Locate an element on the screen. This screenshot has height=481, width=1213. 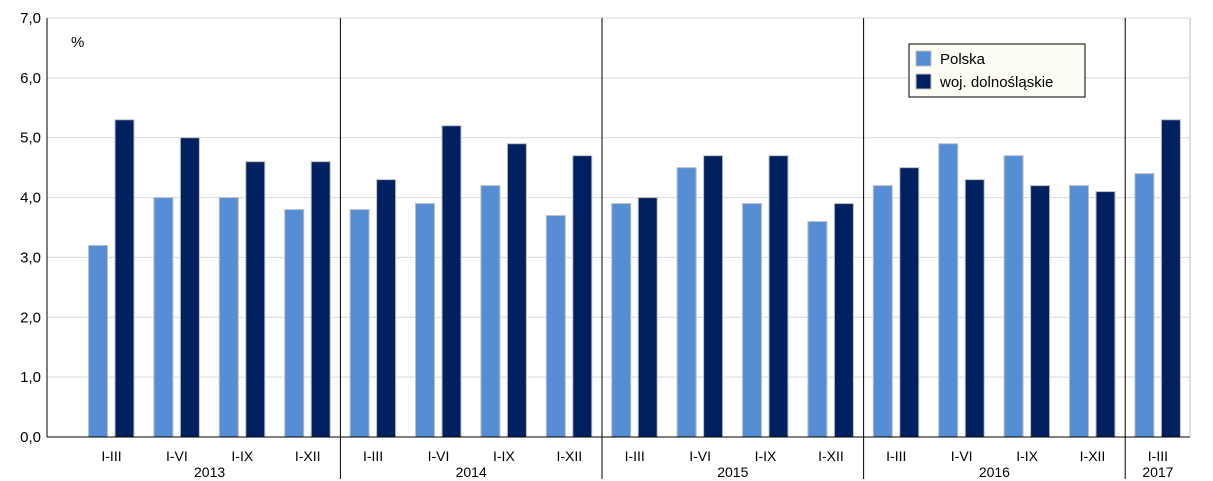
x-year-label: 2017 is located at coordinates (1157, 472).